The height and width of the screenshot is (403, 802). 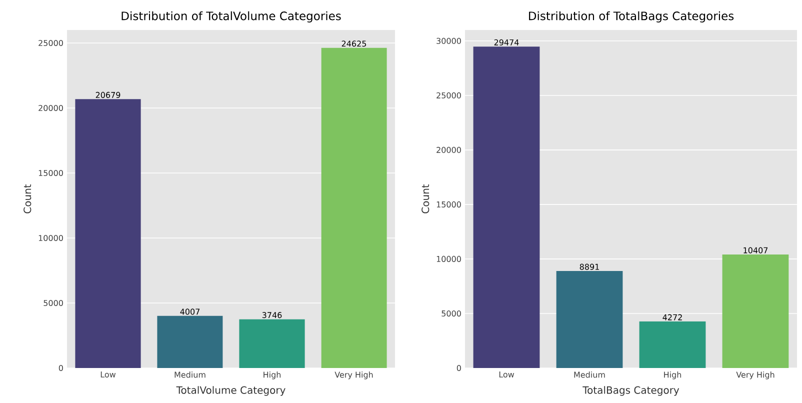 What do you see at coordinates (756, 250) in the screenshot?
I see `data-label: 10407` at bounding box center [756, 250].